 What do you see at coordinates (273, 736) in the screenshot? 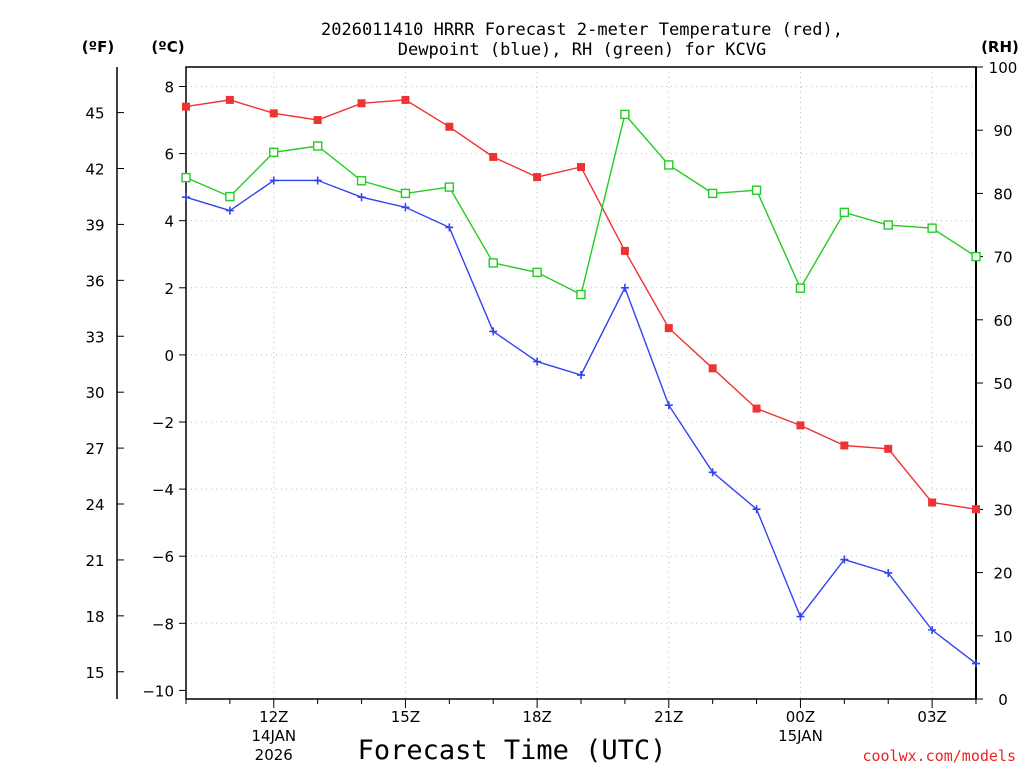
I see `x-tick-sublabel: 14JAN` at bounding box center [273, 736].